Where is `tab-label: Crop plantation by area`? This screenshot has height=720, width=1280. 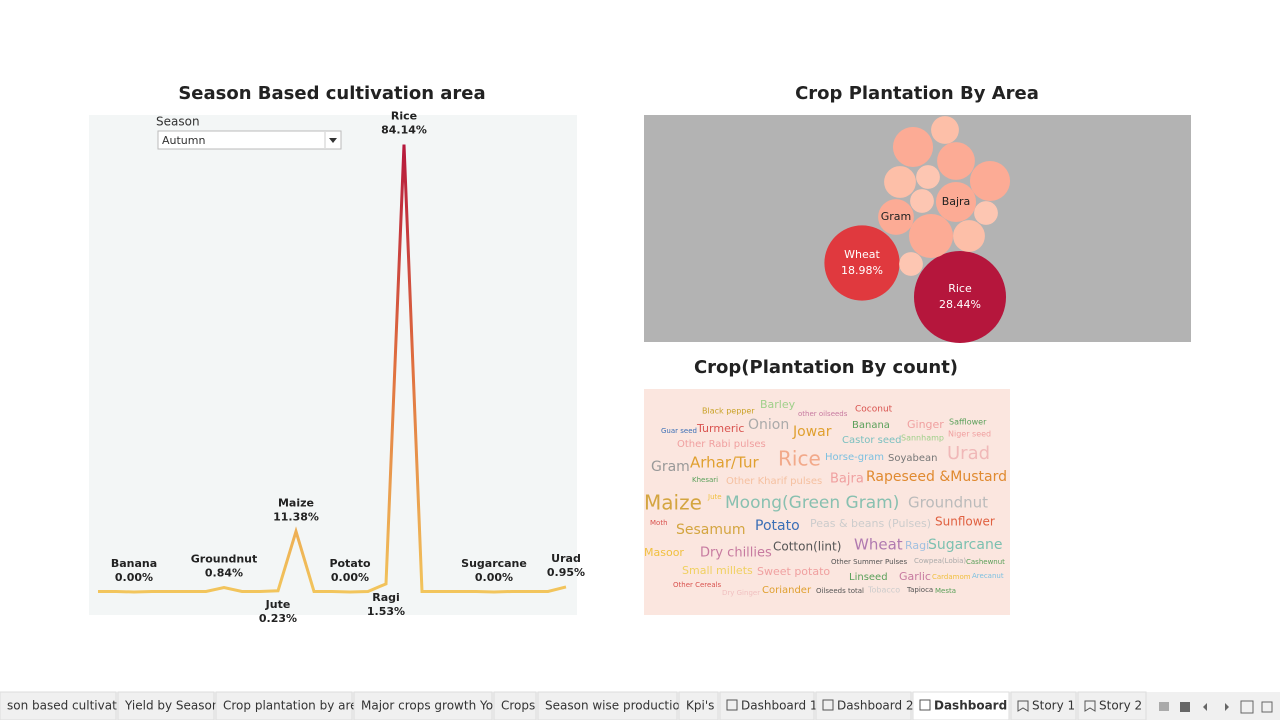
tab-label: Crop plantation by area is located at coordinates (294, 706).